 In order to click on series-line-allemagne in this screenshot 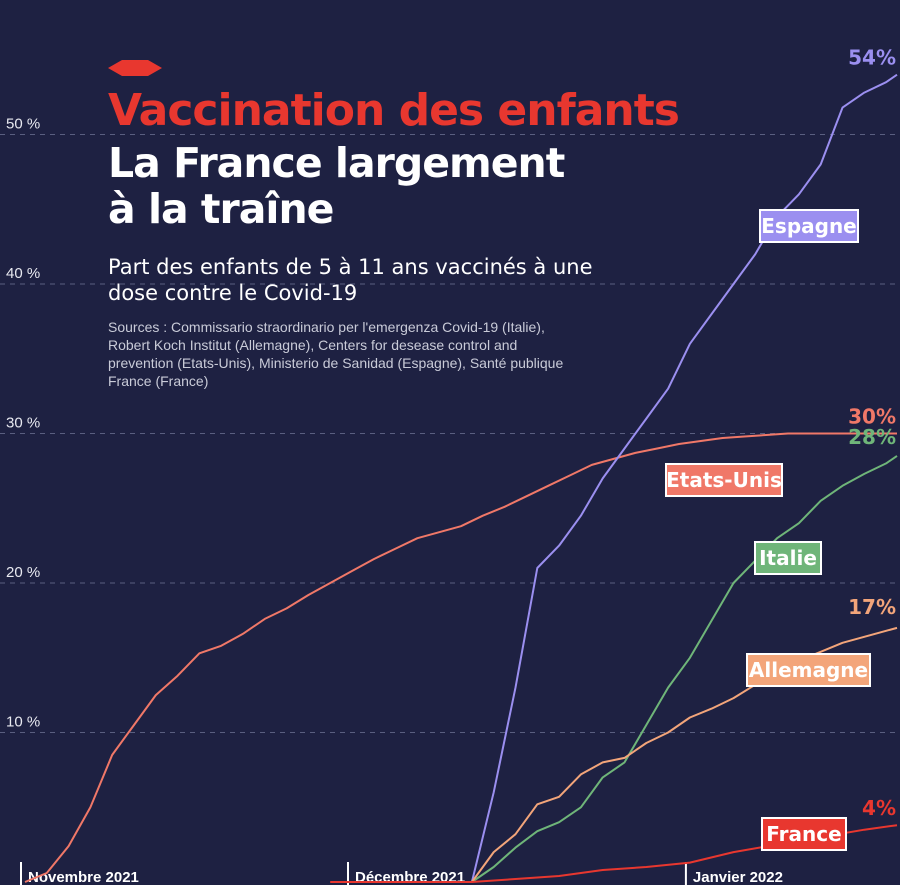, I will do `click(684, 754)`.